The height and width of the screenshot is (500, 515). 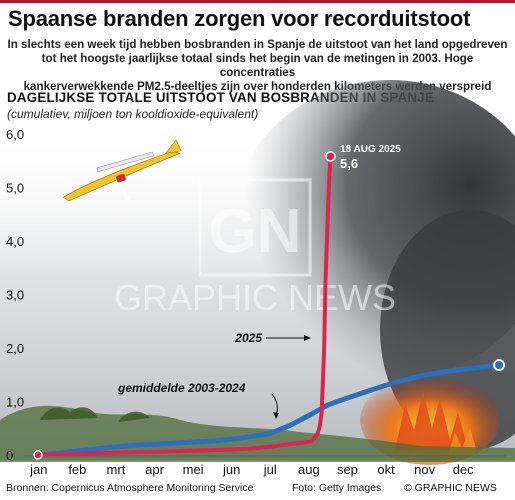 I want to click on photo-credit: Foto: Getty Images, so click(x=337, y=488).